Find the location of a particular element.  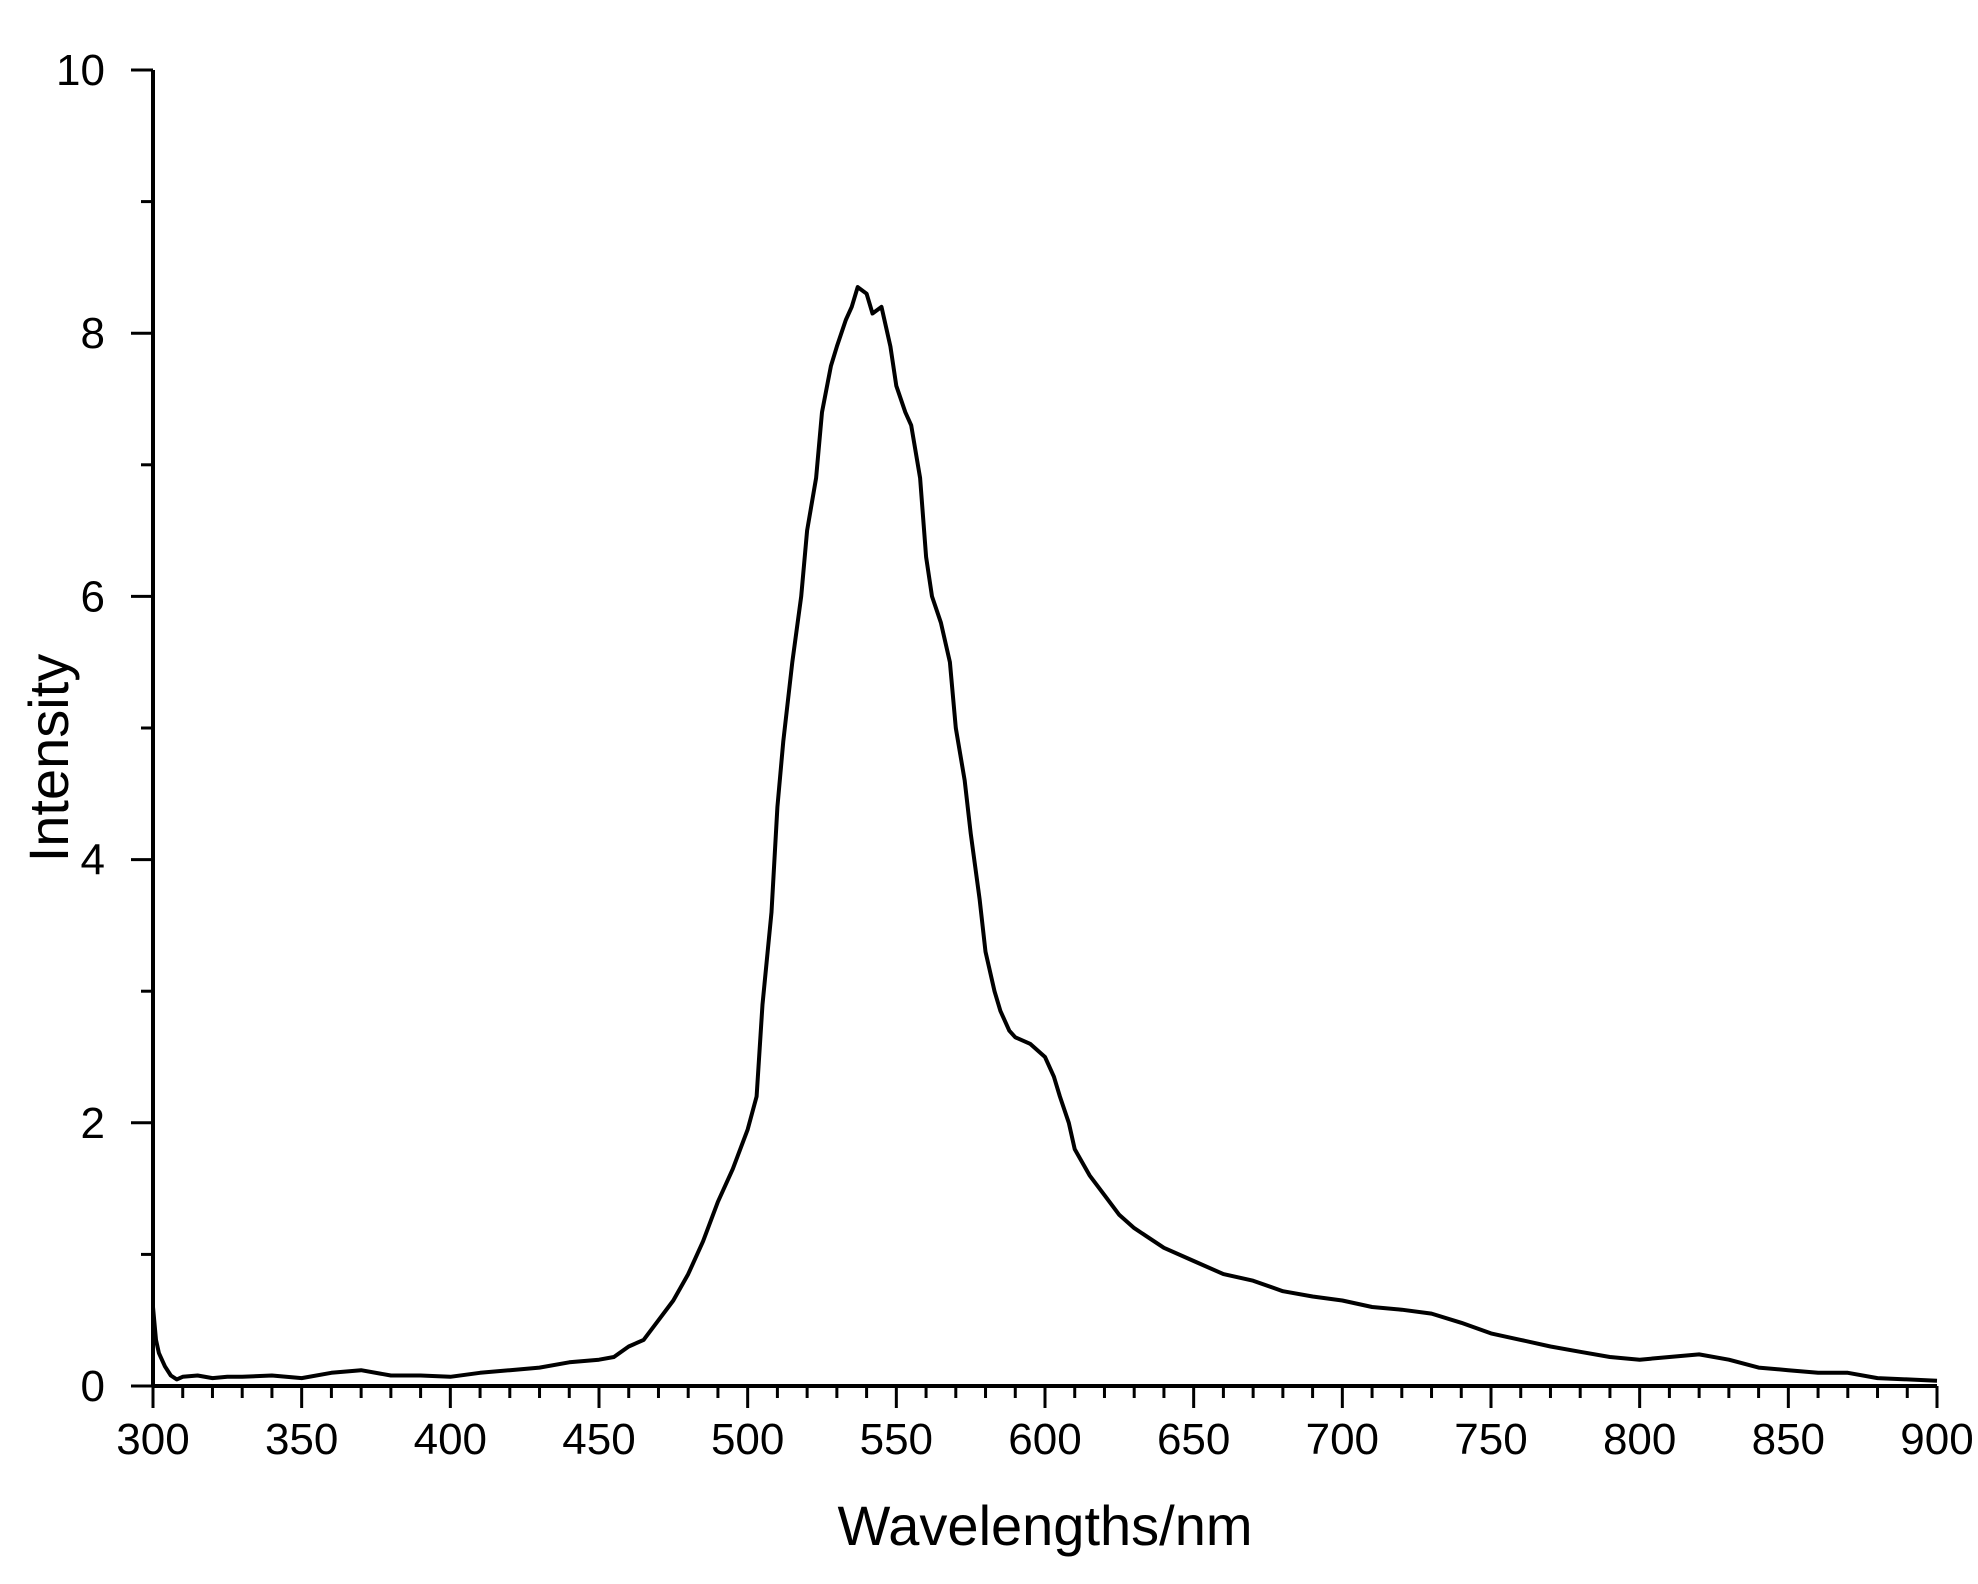

x-axis-title: Wavelengths/nm is located at coordinates (1045, 1525).